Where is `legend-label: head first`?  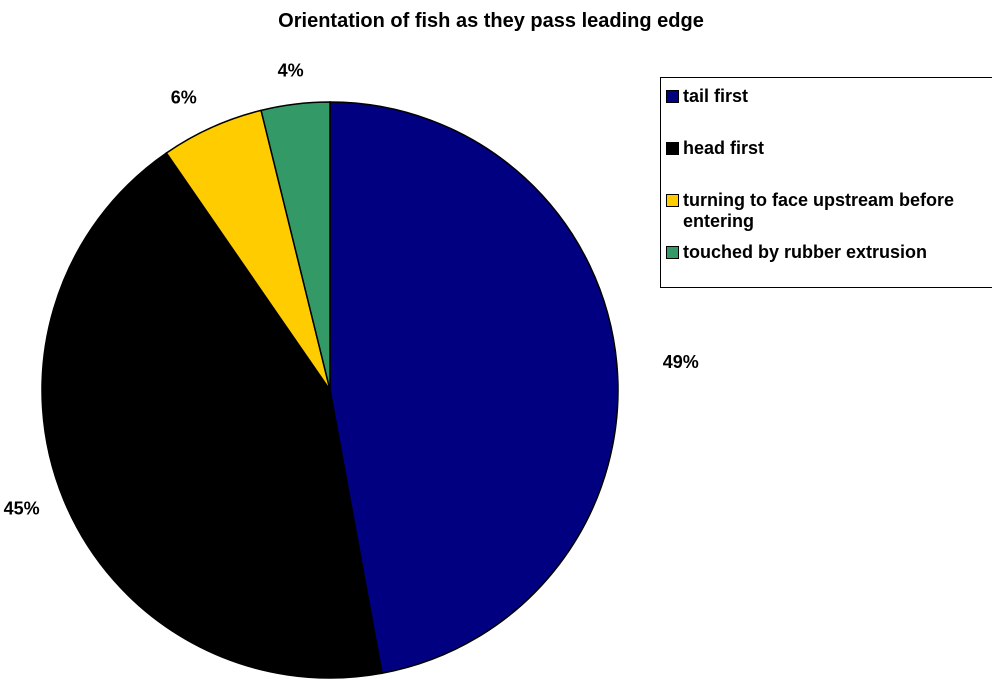
legend-label: head first is located at coordinates (724, 148).